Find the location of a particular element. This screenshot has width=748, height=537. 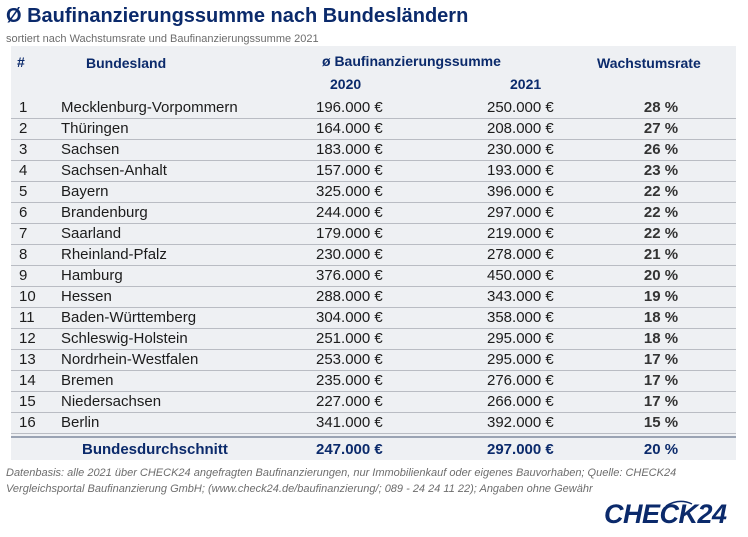

logo-swoosh-icon is located at coordinates (679, 503).